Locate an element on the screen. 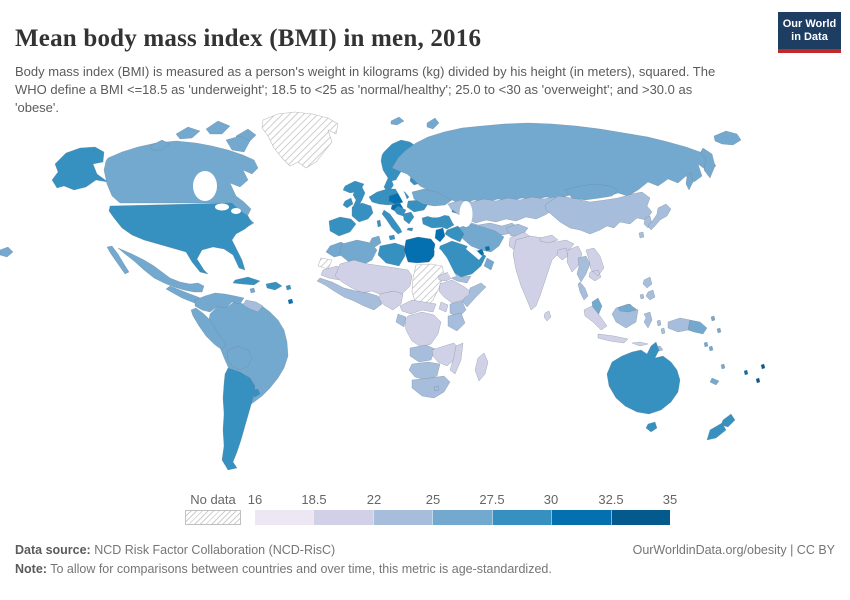  region-australia is located at coordinates (643, 378).